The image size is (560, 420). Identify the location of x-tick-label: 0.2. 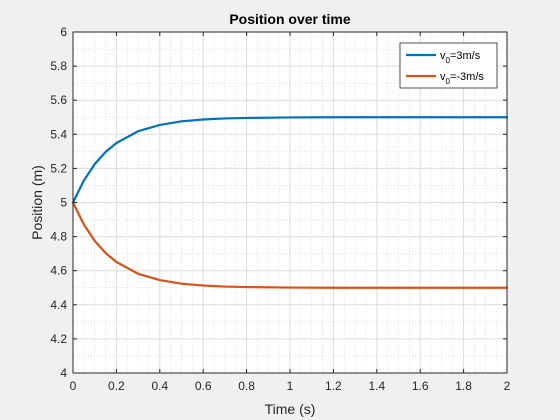
(116, 386).